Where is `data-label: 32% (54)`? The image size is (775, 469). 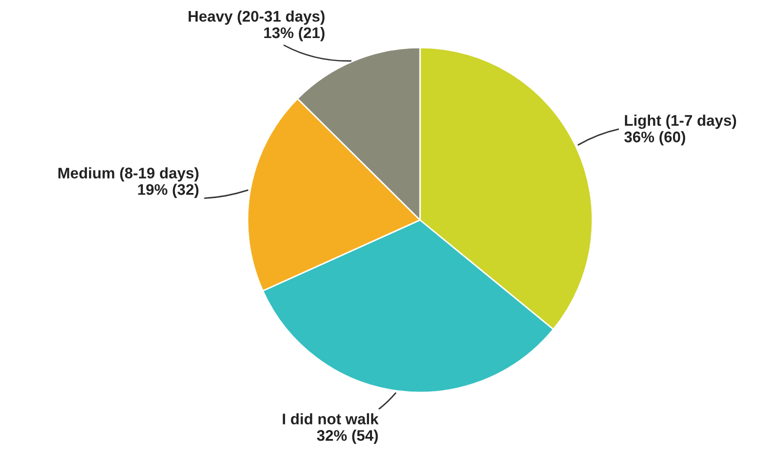
data-label: 32% (54) is located at coordinates (347, 437).